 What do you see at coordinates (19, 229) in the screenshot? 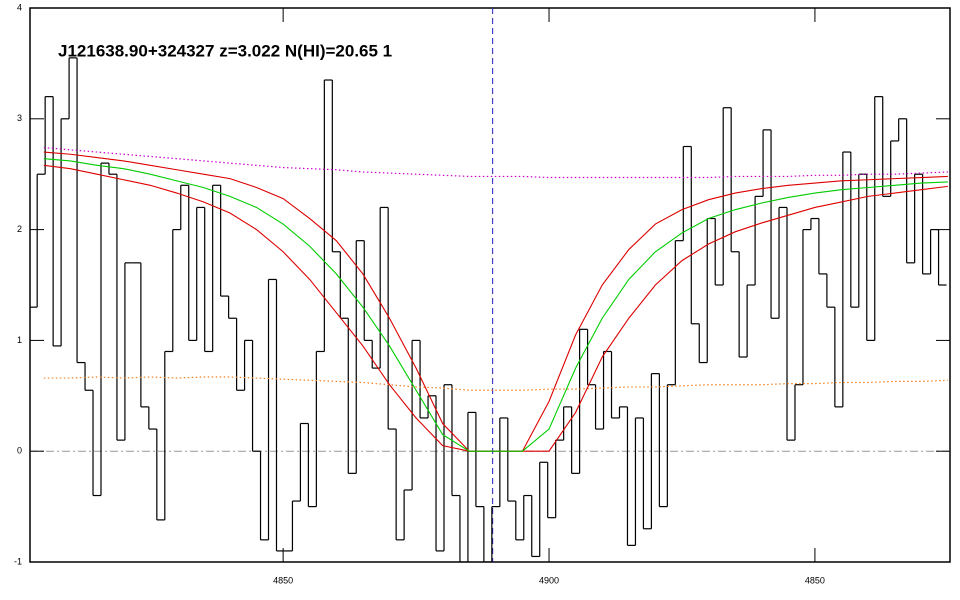
I see `y-tick-label: 2` at bounding box center [19, 229].